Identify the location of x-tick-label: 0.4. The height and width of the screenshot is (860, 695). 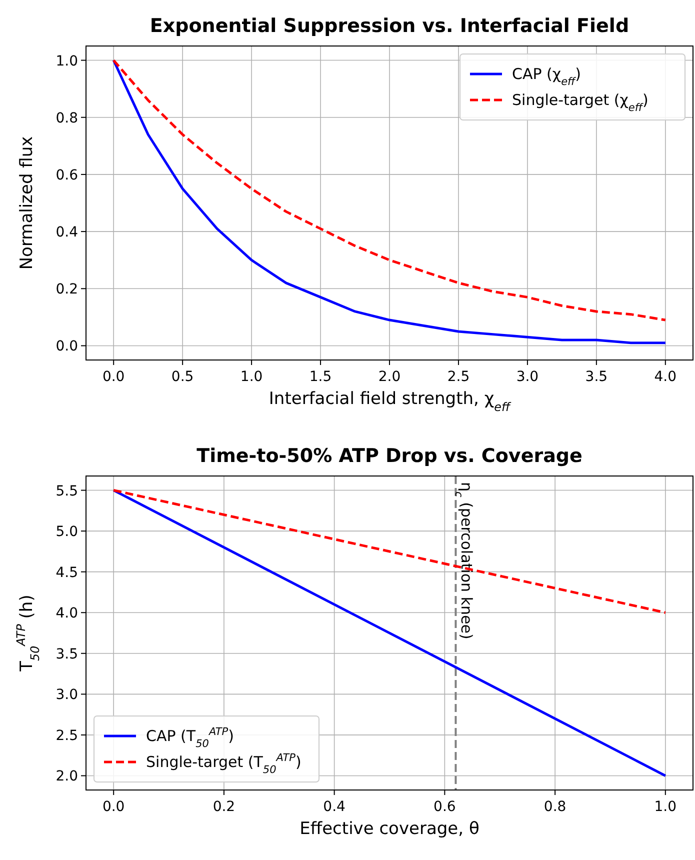
(334, 807).